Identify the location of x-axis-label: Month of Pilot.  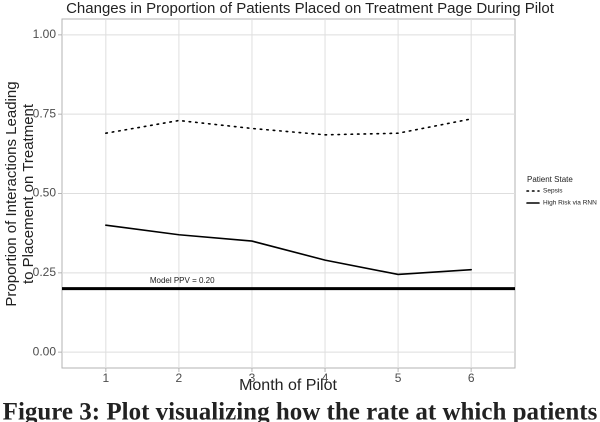
(288, 385).